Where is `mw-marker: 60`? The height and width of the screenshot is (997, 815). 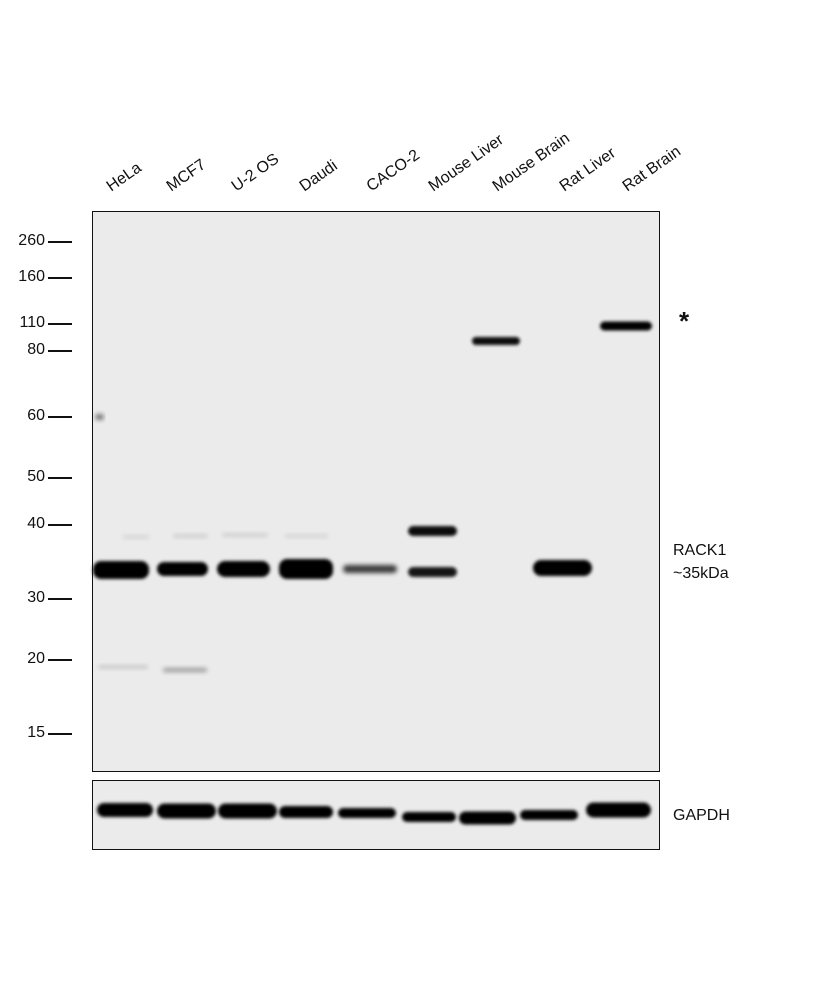
mw-marker: 60 is located at coordinates (36, 417).